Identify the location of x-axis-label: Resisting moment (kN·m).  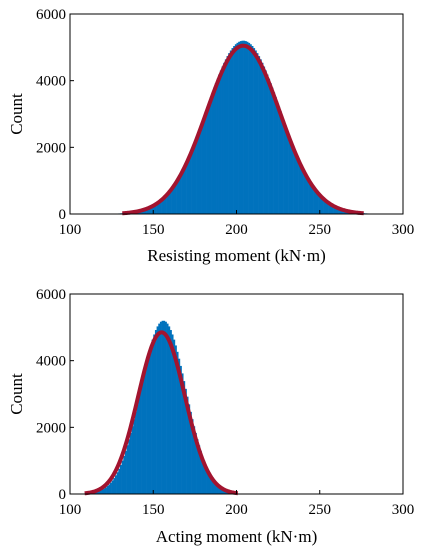
(236, 255).